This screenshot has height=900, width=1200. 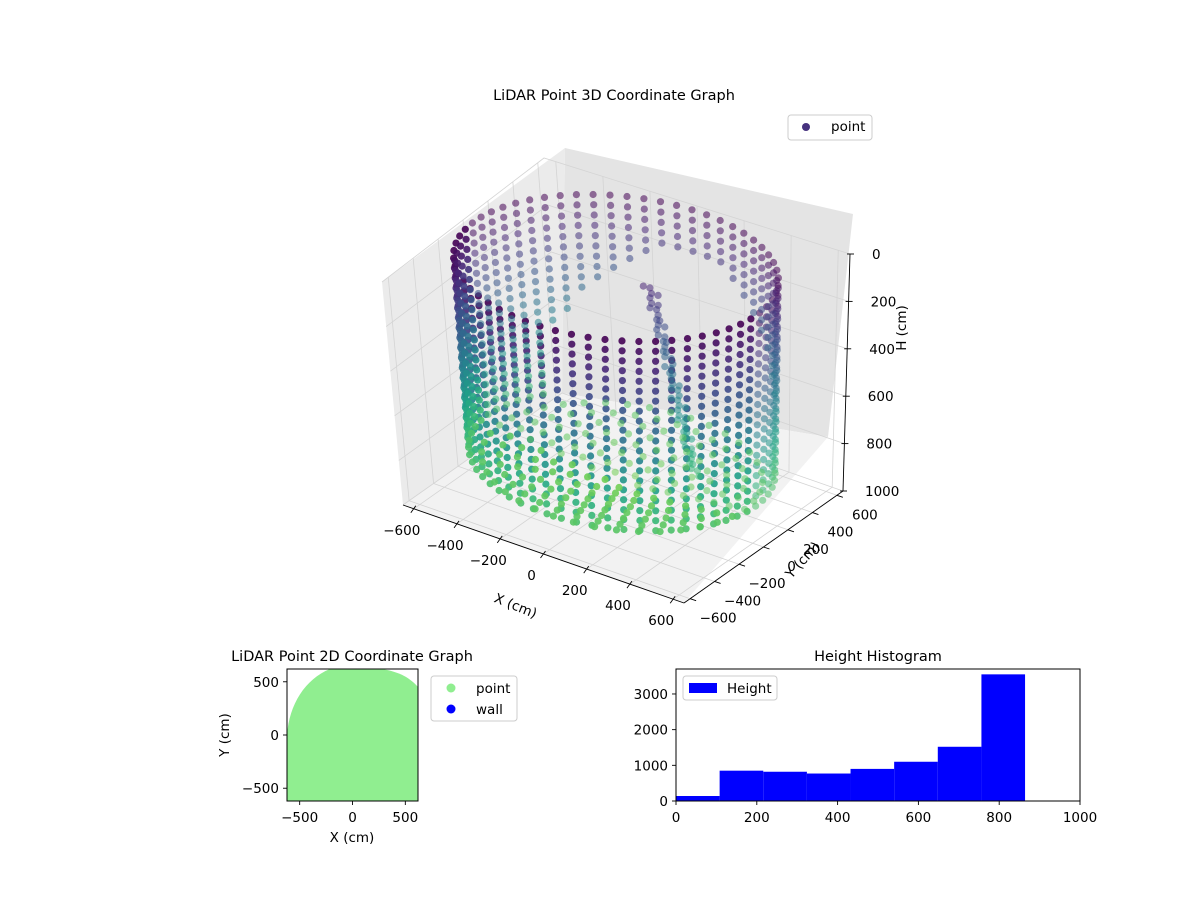 What do you see at coordinates (352, 657) in the screenshot?
I see `plot-2d-title: LiDAR Point 2D Coordinate Graph` at bounding box center [352, 657].